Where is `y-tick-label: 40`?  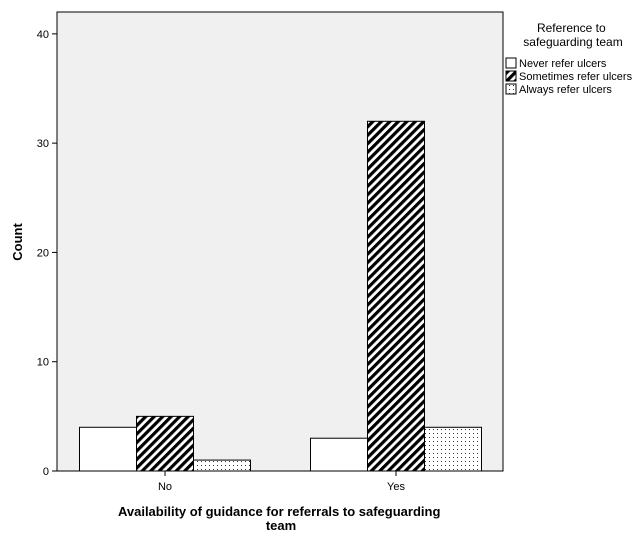 y-tick-label: 40 is located at coordinates (43, 35).